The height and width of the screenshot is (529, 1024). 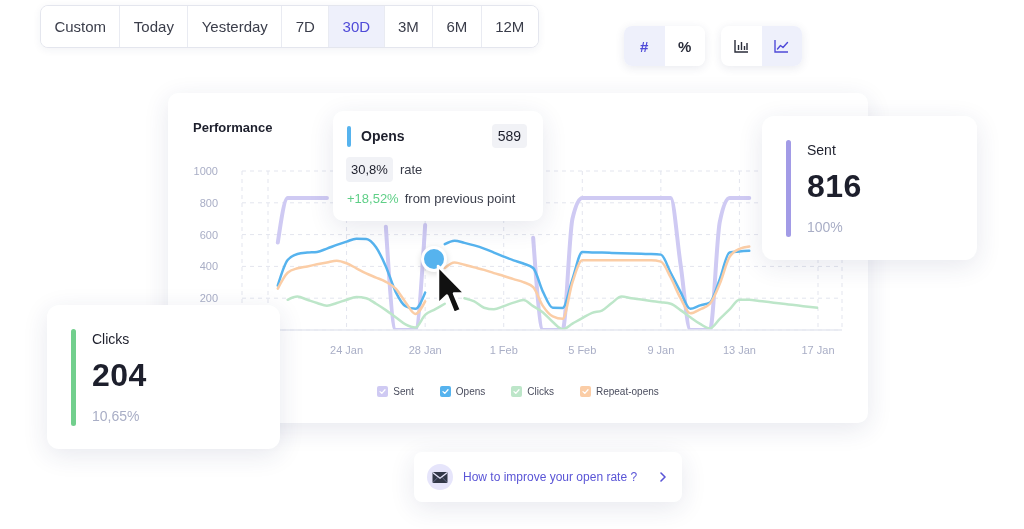 I want to click on category-label: 3M, so click(x=408, y=26).